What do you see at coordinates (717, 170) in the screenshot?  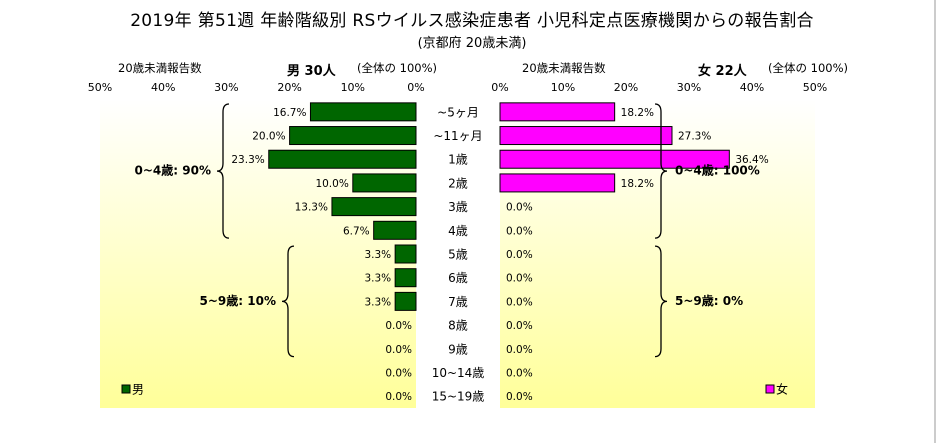 I see `female-group-label: 0~4歳: 100%` at bounding box center [717, 170].